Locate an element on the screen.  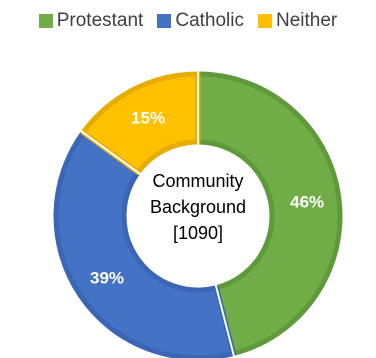
legend-item-catholic: Catholic is located at coordinates (200, 21).